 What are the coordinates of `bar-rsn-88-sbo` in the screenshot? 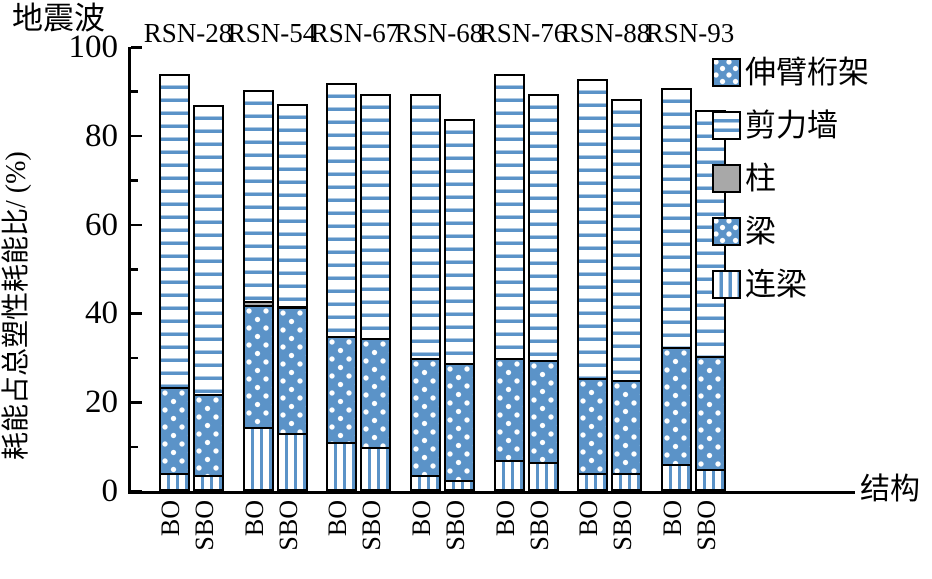 It's located at (626, 294).